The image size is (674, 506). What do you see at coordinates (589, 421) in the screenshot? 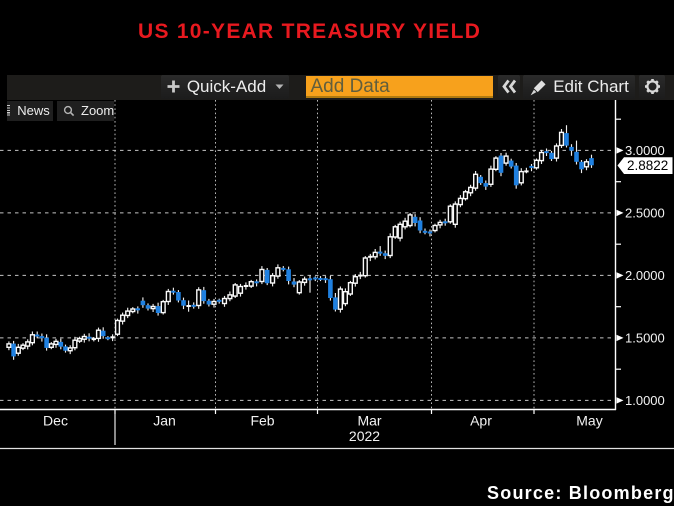
I see `svg-text: May` at bounding box center [589, 421].